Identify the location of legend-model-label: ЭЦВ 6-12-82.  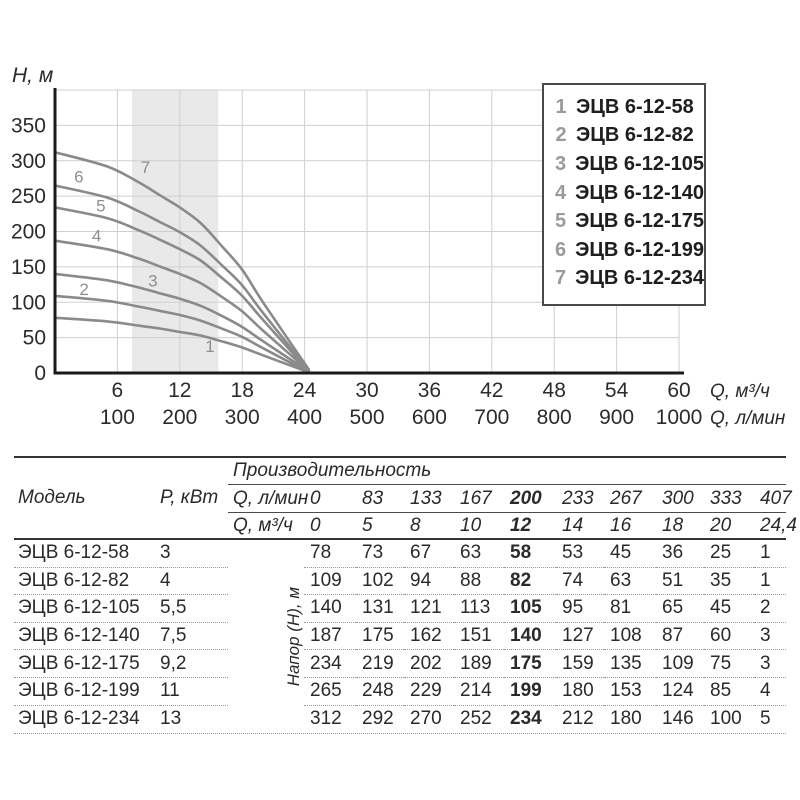
(635, 135).